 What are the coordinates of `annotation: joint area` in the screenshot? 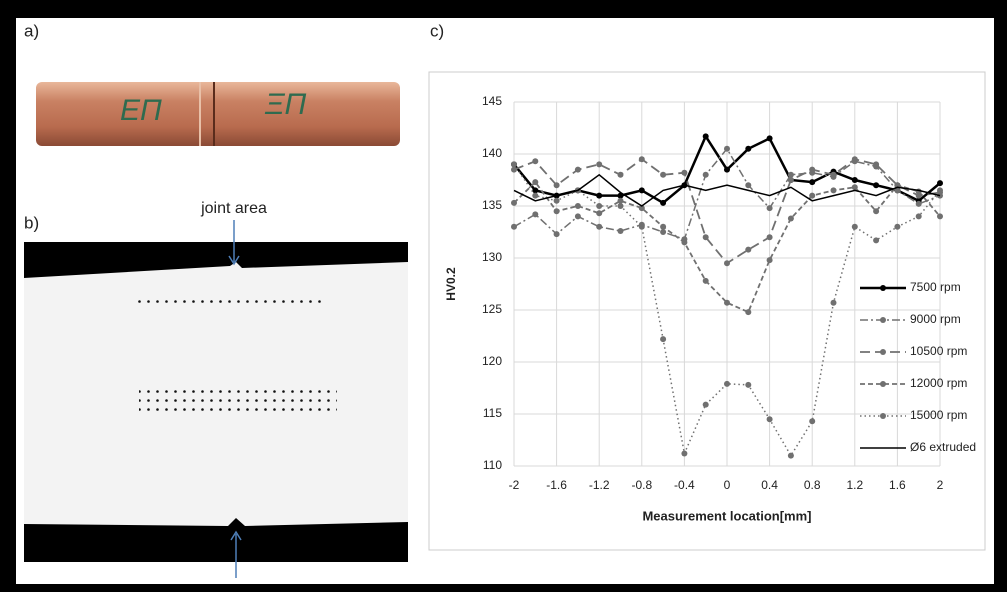 It's located at (233, 208).